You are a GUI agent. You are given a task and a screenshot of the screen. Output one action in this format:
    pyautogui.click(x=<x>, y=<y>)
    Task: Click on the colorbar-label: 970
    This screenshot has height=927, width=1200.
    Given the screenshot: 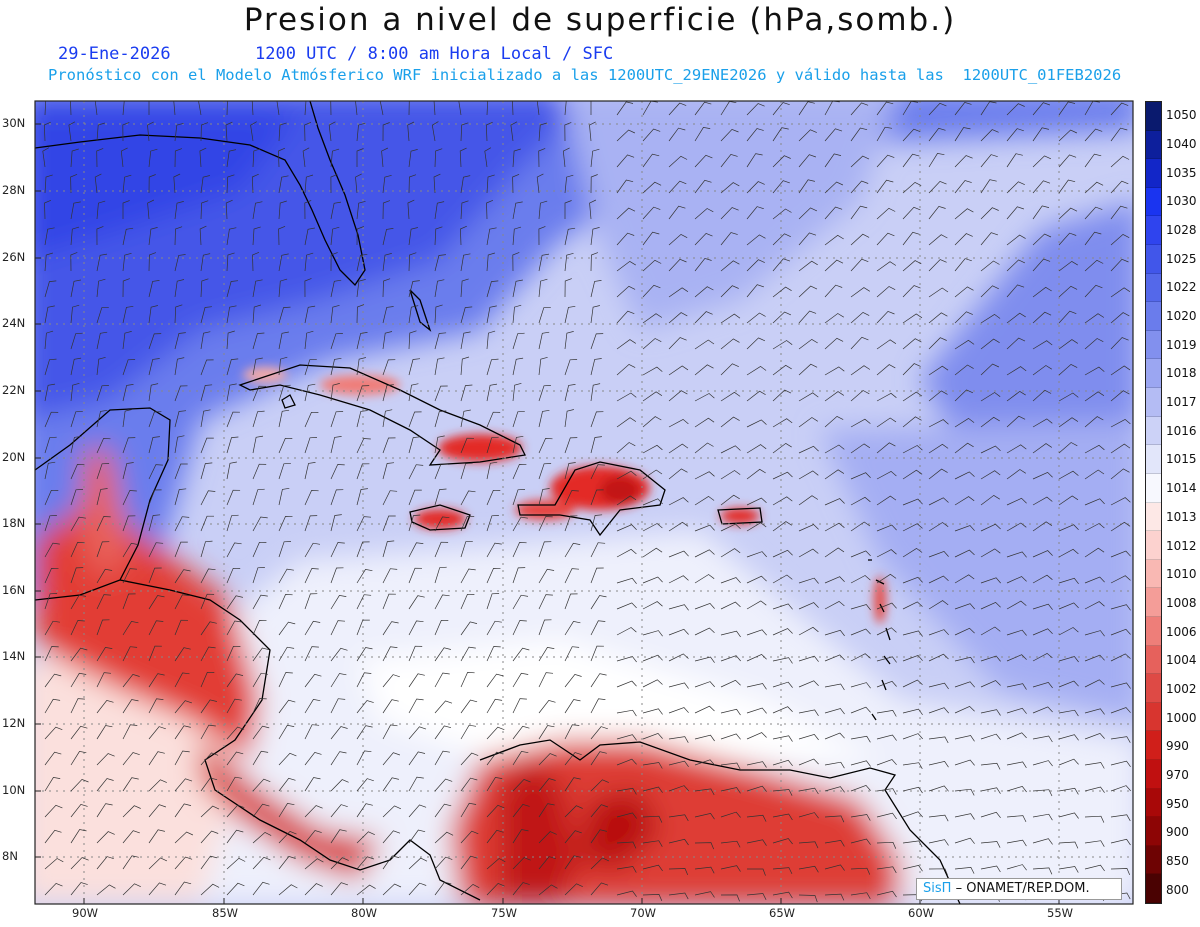 What is the action you would take?
    pyautogui.click(x=1177, y=774)
    